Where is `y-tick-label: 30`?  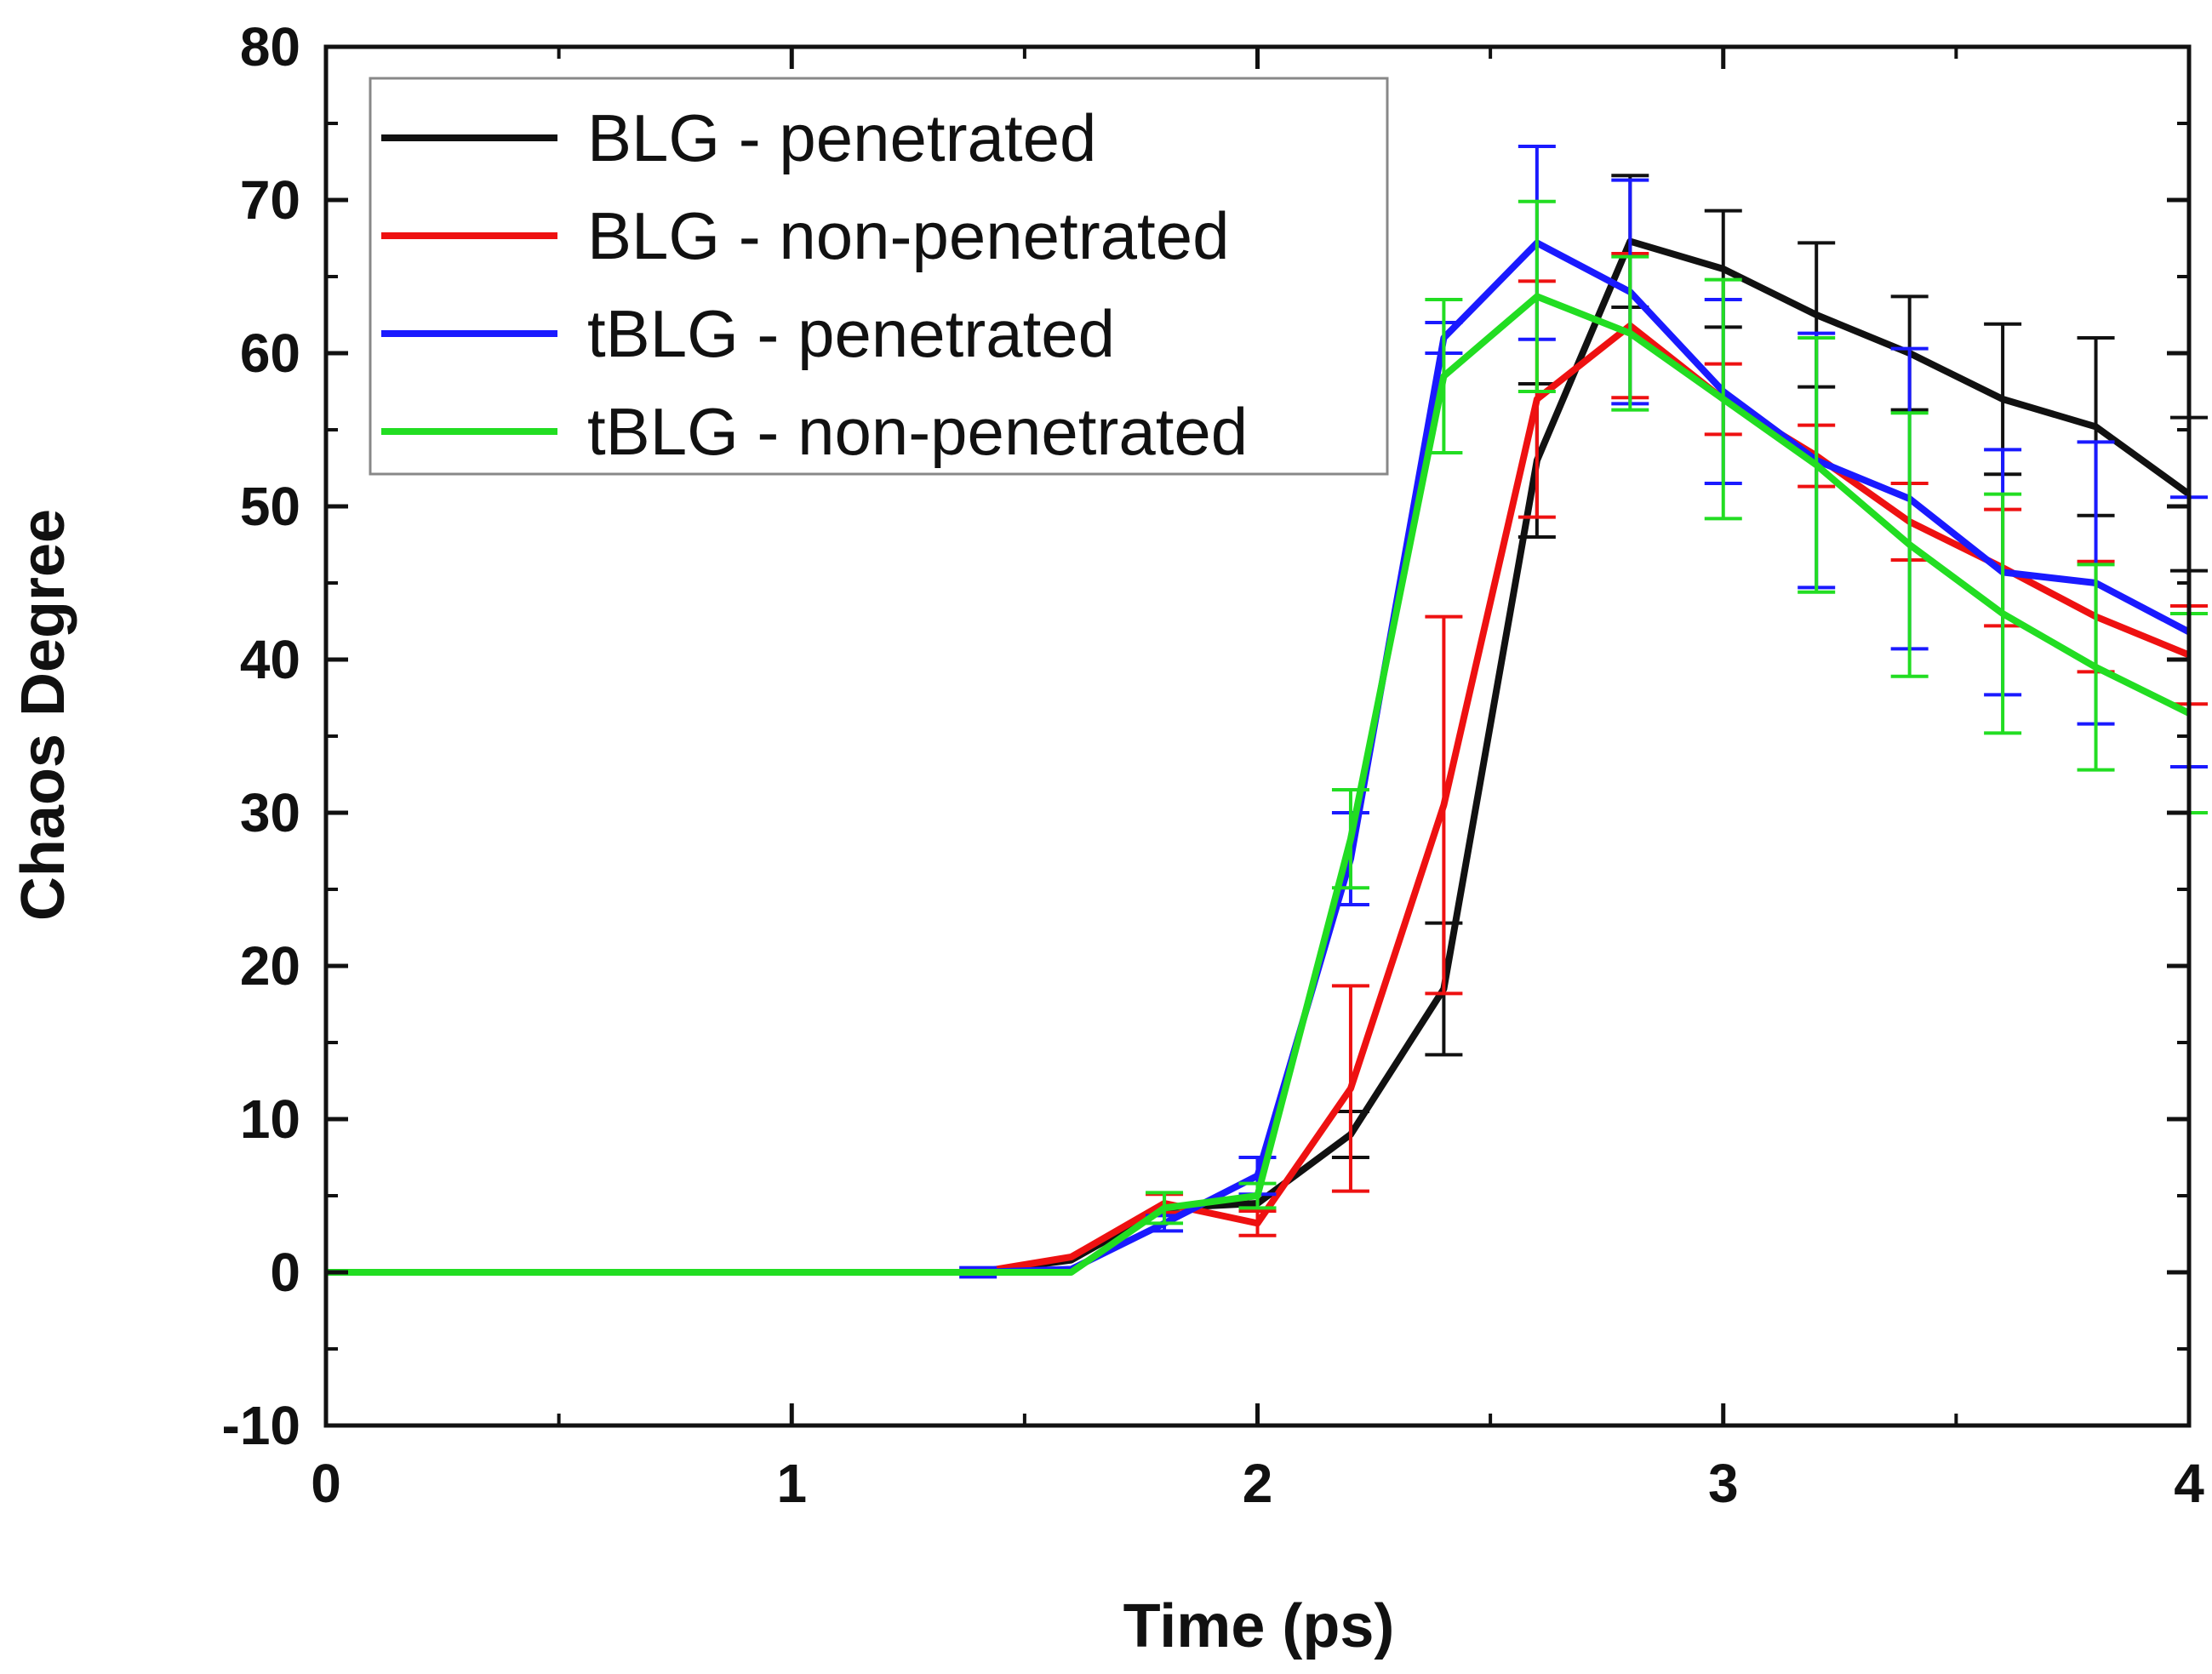
y-tick-label: 30 is located at coordinates (270, 812).